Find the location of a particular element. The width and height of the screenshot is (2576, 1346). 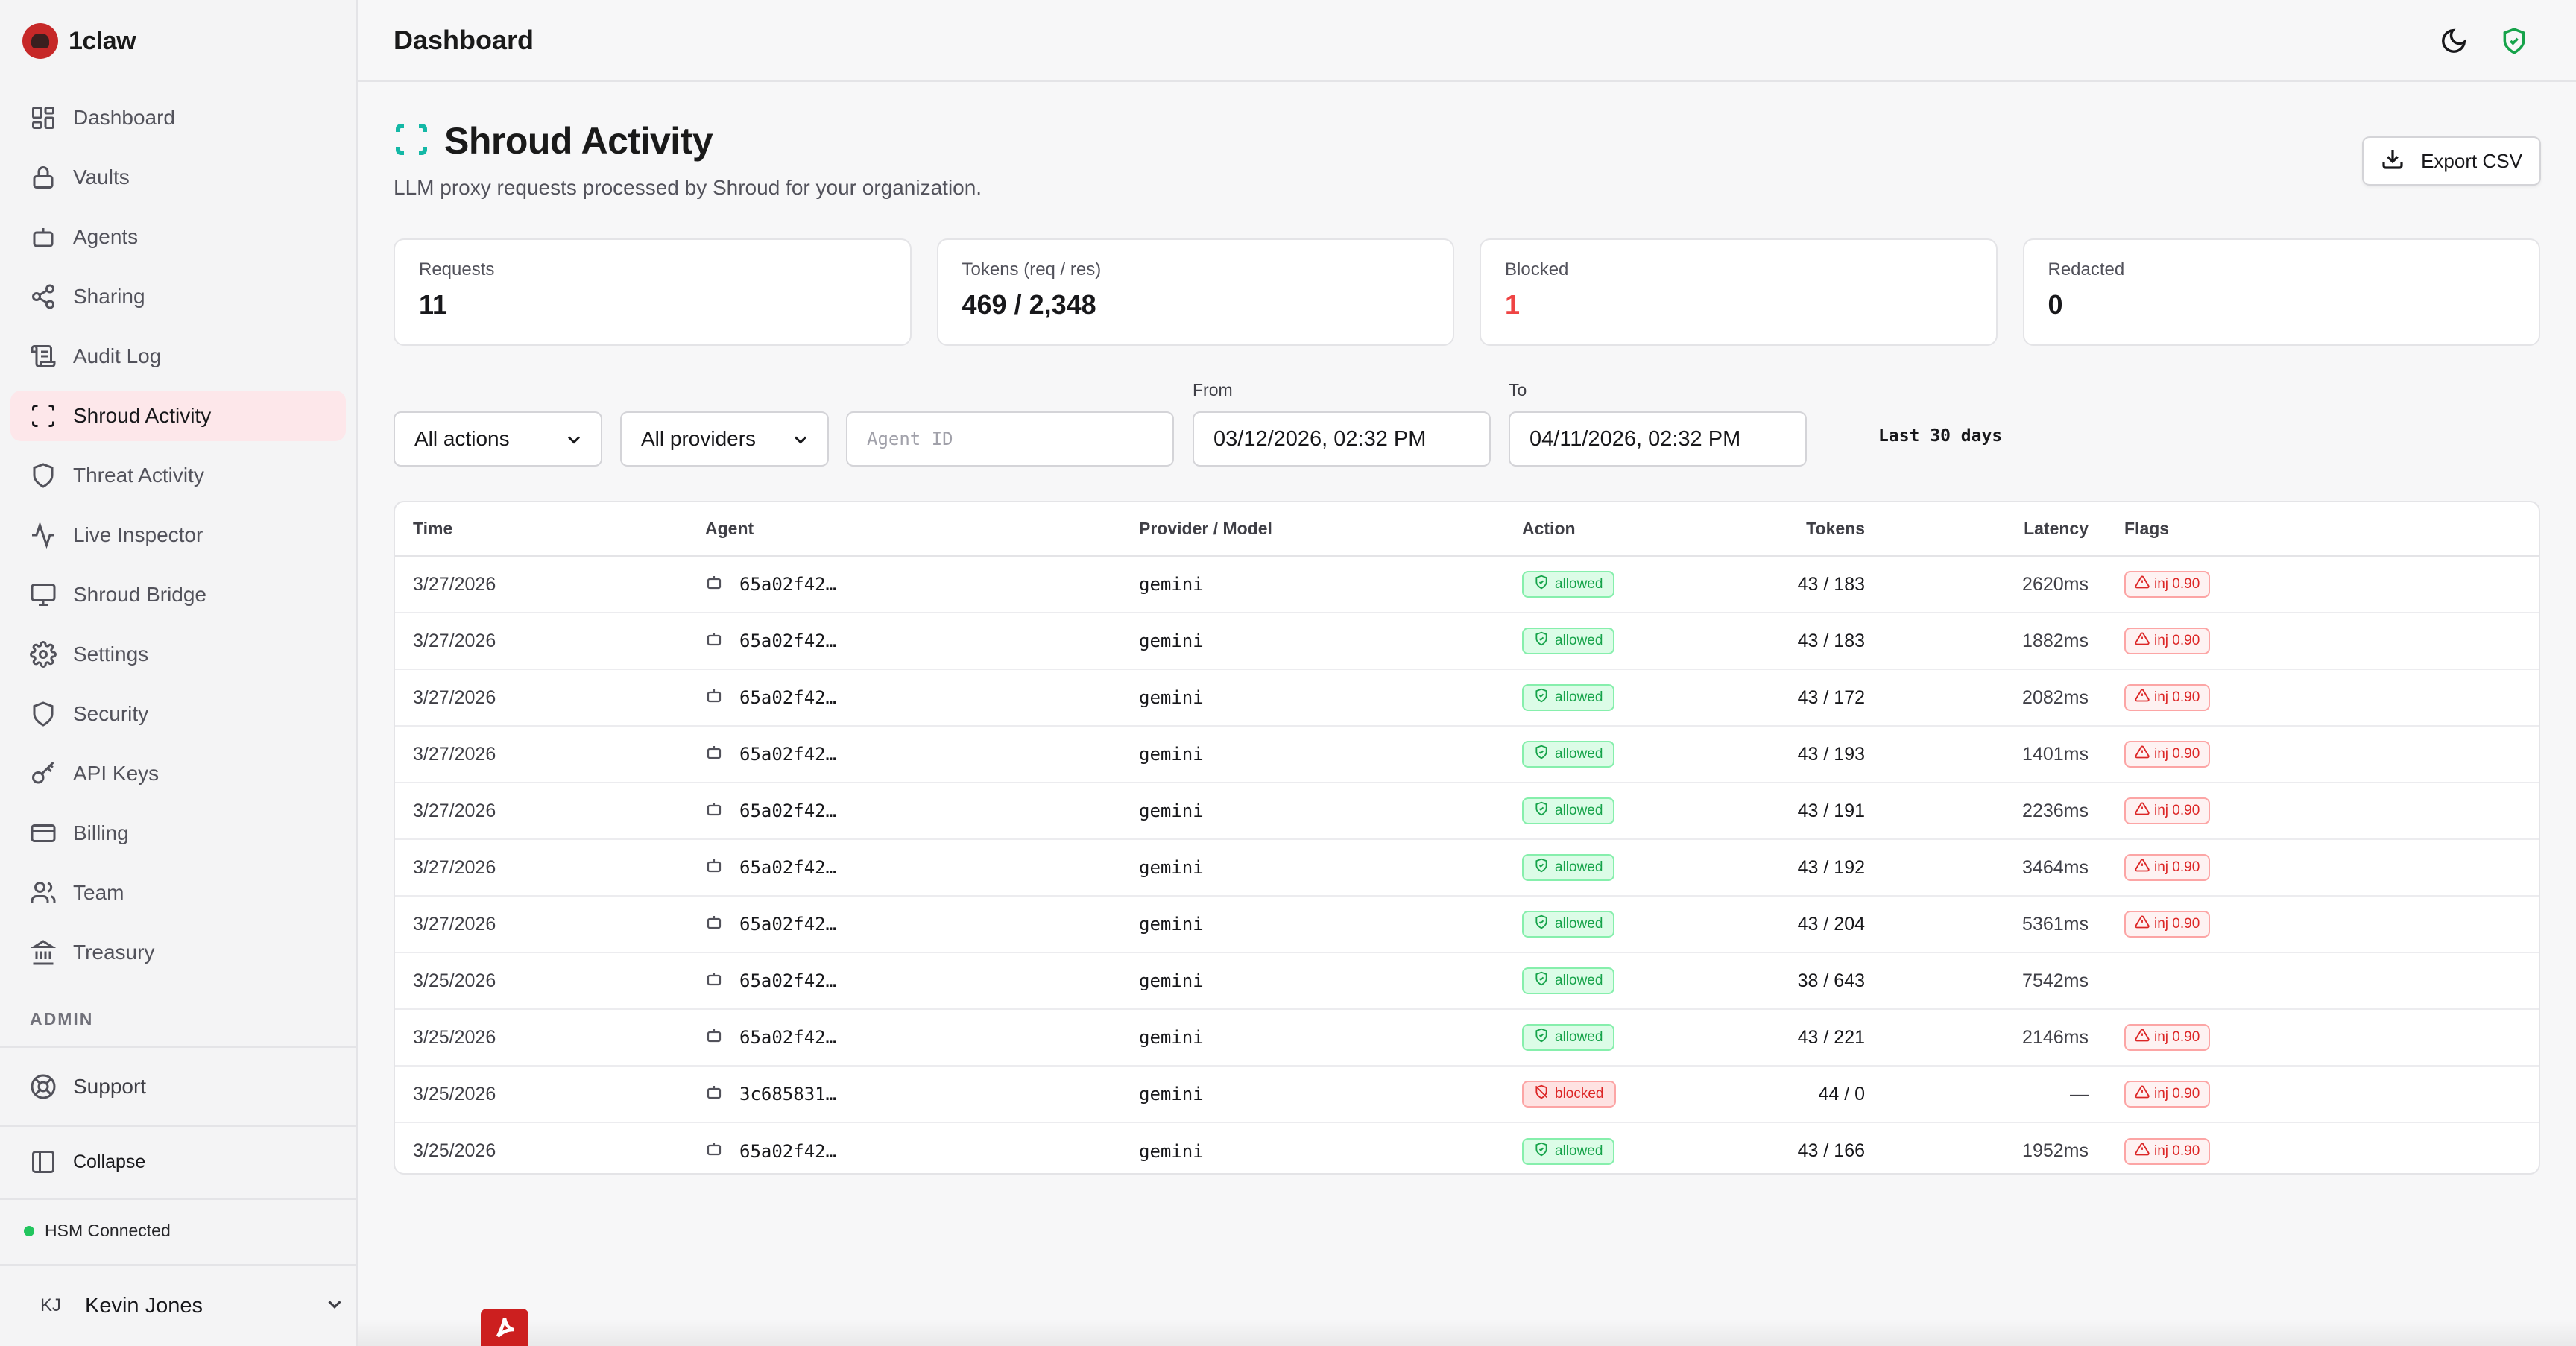

scroll-icon is located at coordinates (43, 356).